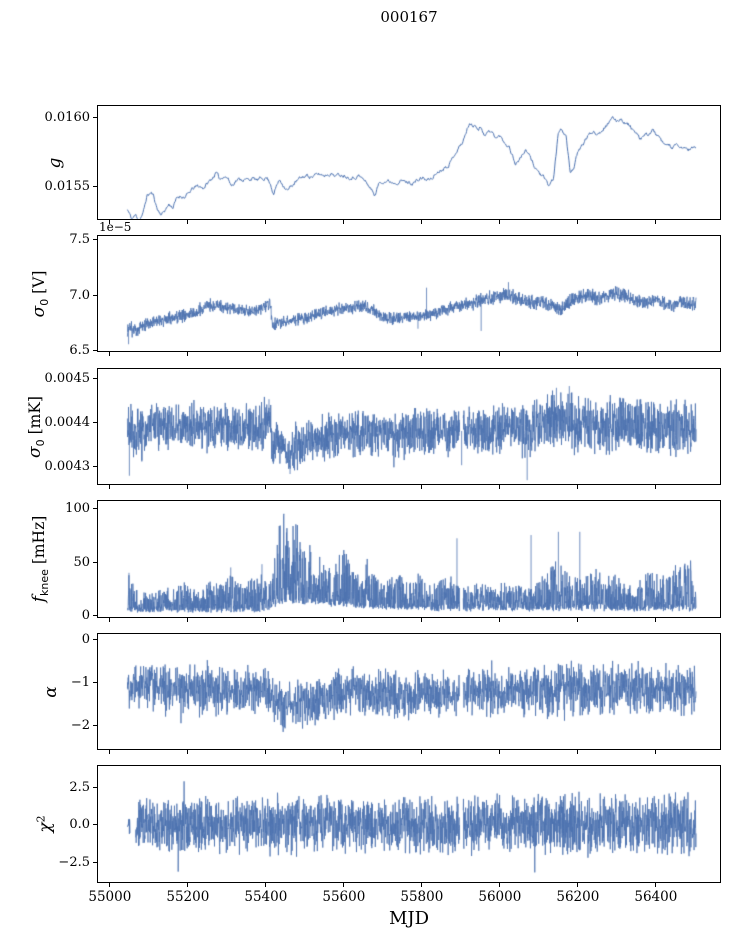 Image resolution: width=732 pixels, height=944 pixels. Describe the element at coordinates (80, 682) in the screenshot. I see `y-tick-label: −1` at that location.